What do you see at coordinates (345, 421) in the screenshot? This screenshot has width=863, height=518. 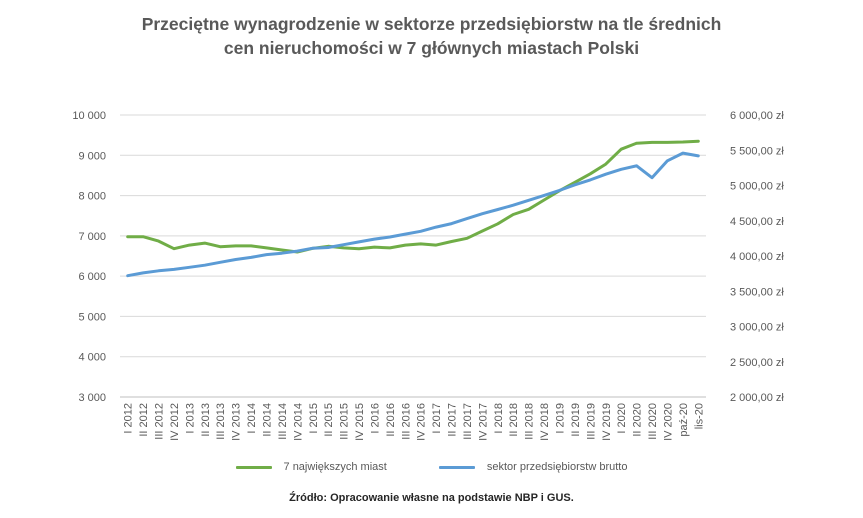 I see `x-tick-label: III 2015` at bounding box center [345, 421].